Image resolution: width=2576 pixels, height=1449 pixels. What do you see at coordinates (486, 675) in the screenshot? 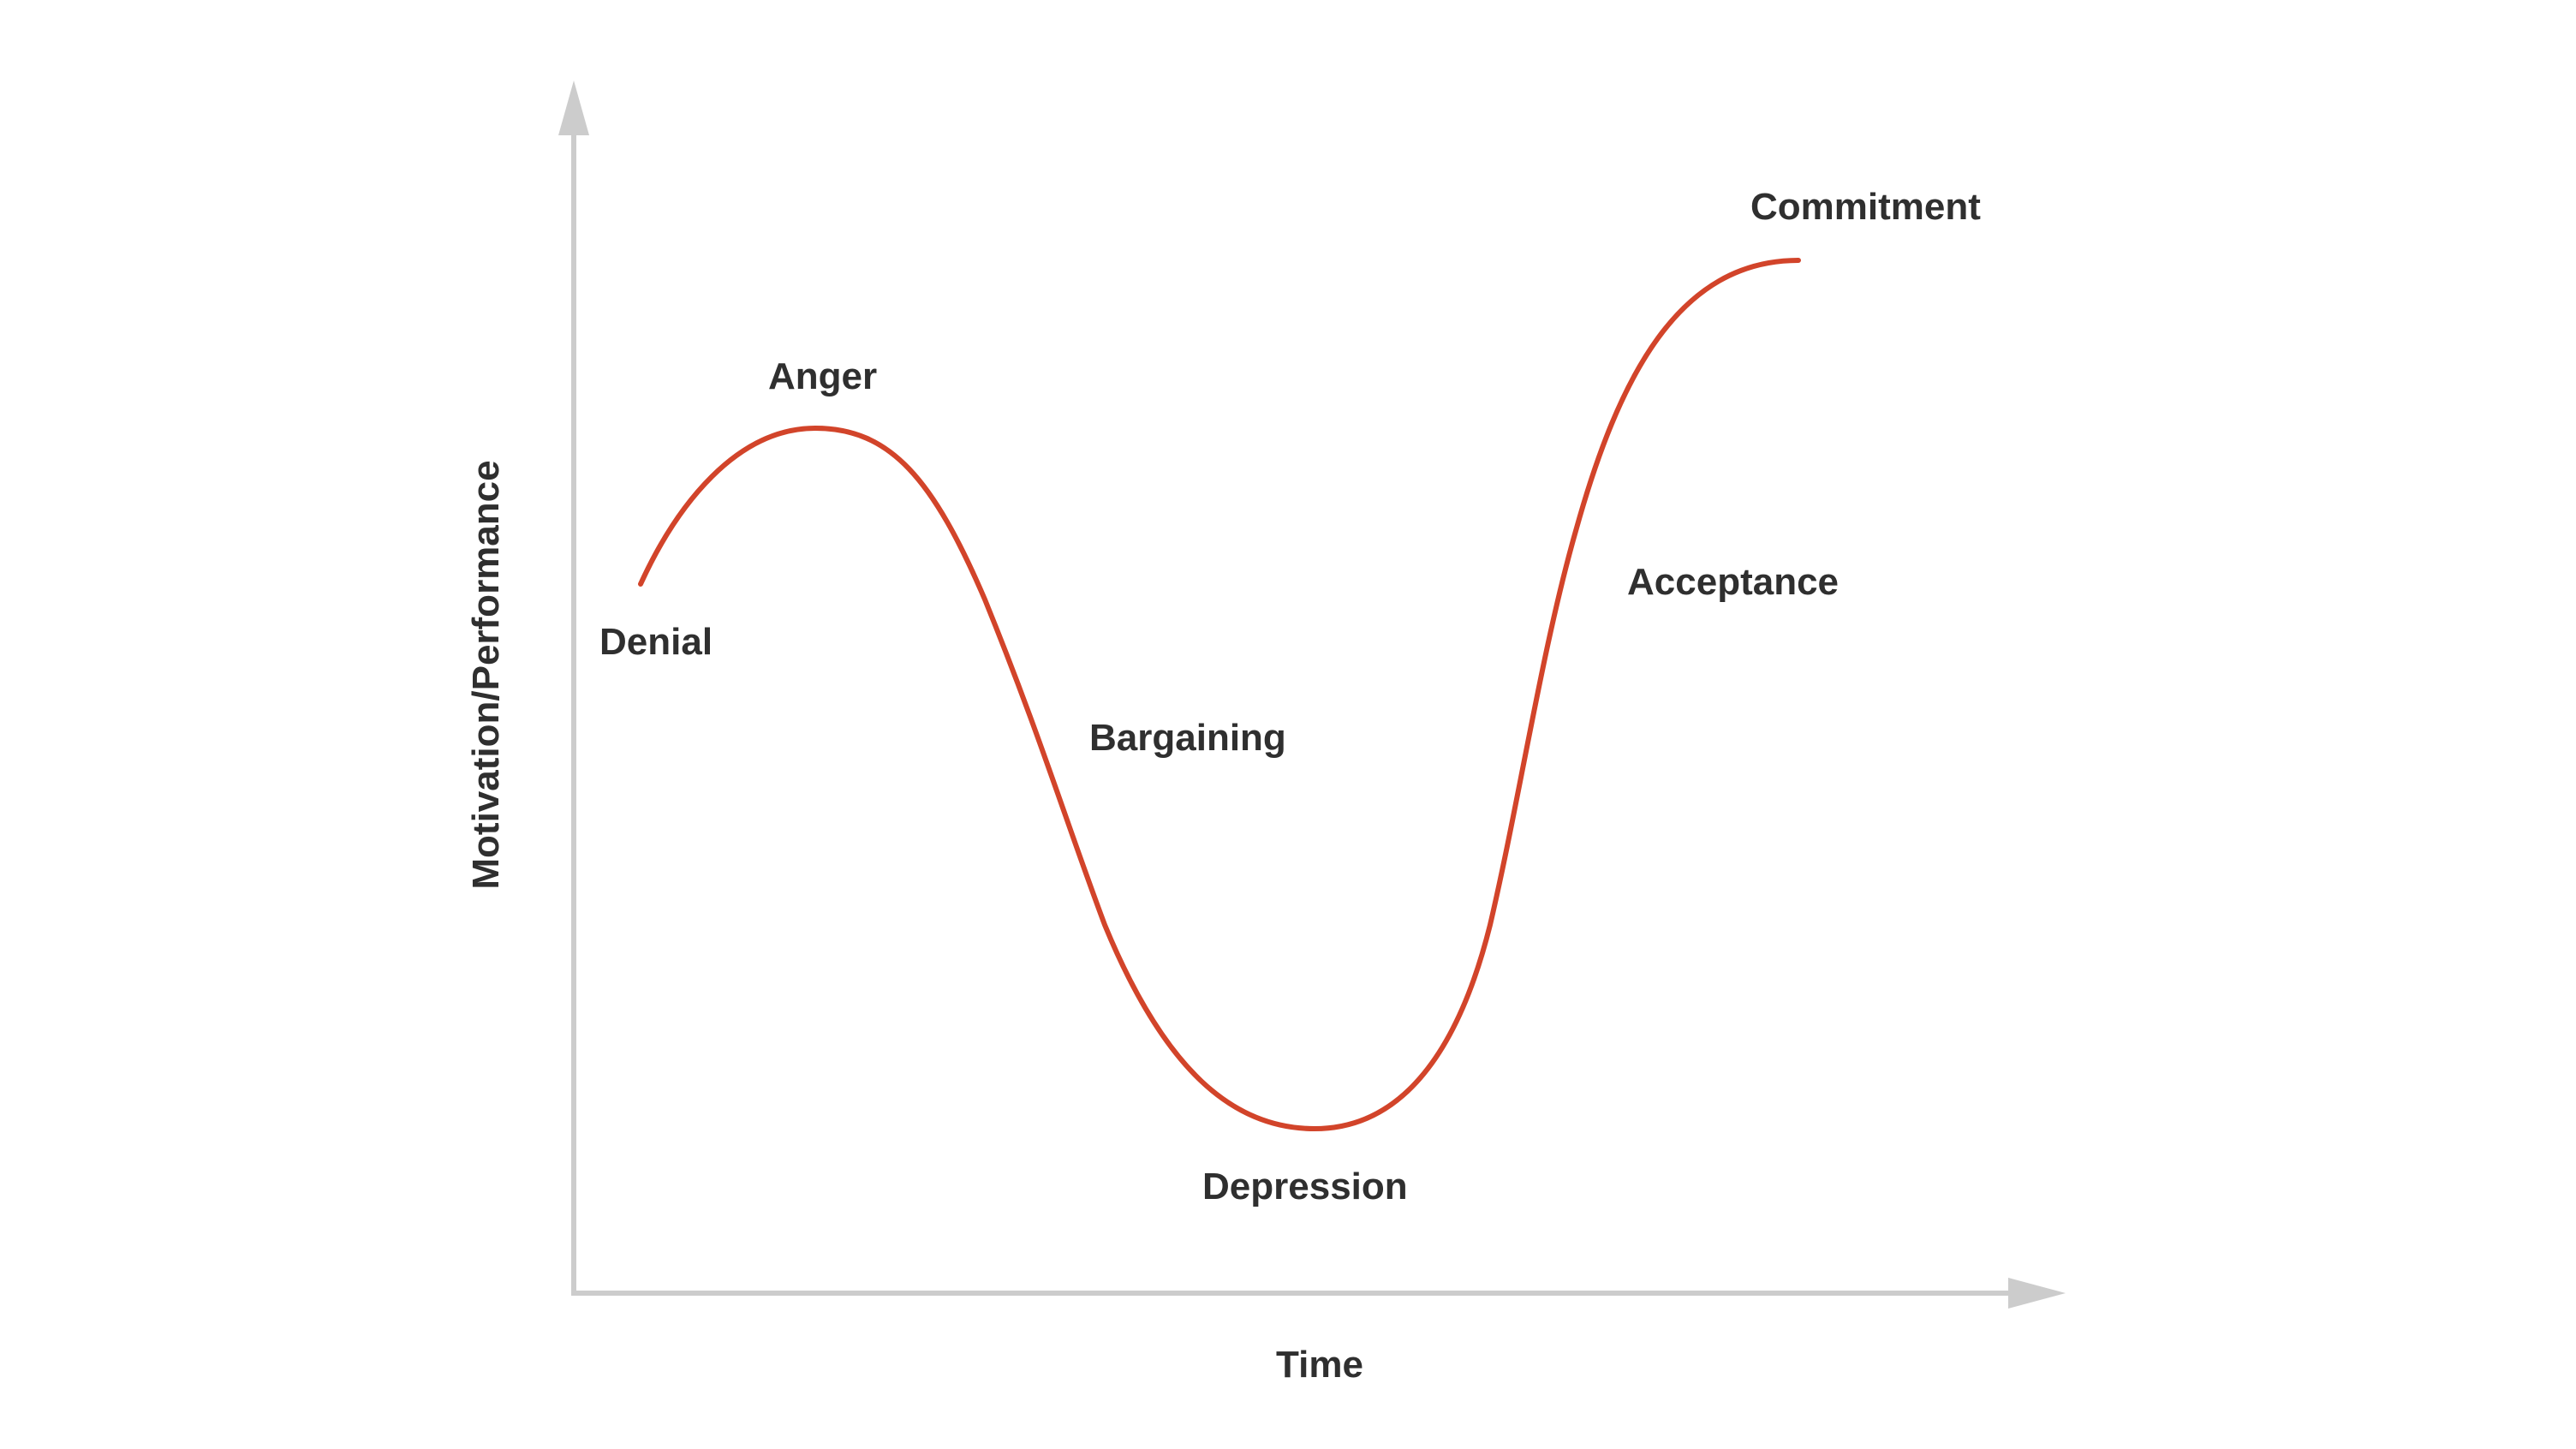
I see `y-axis-title: Motivation/Performance` at bounding box center [486, 675].